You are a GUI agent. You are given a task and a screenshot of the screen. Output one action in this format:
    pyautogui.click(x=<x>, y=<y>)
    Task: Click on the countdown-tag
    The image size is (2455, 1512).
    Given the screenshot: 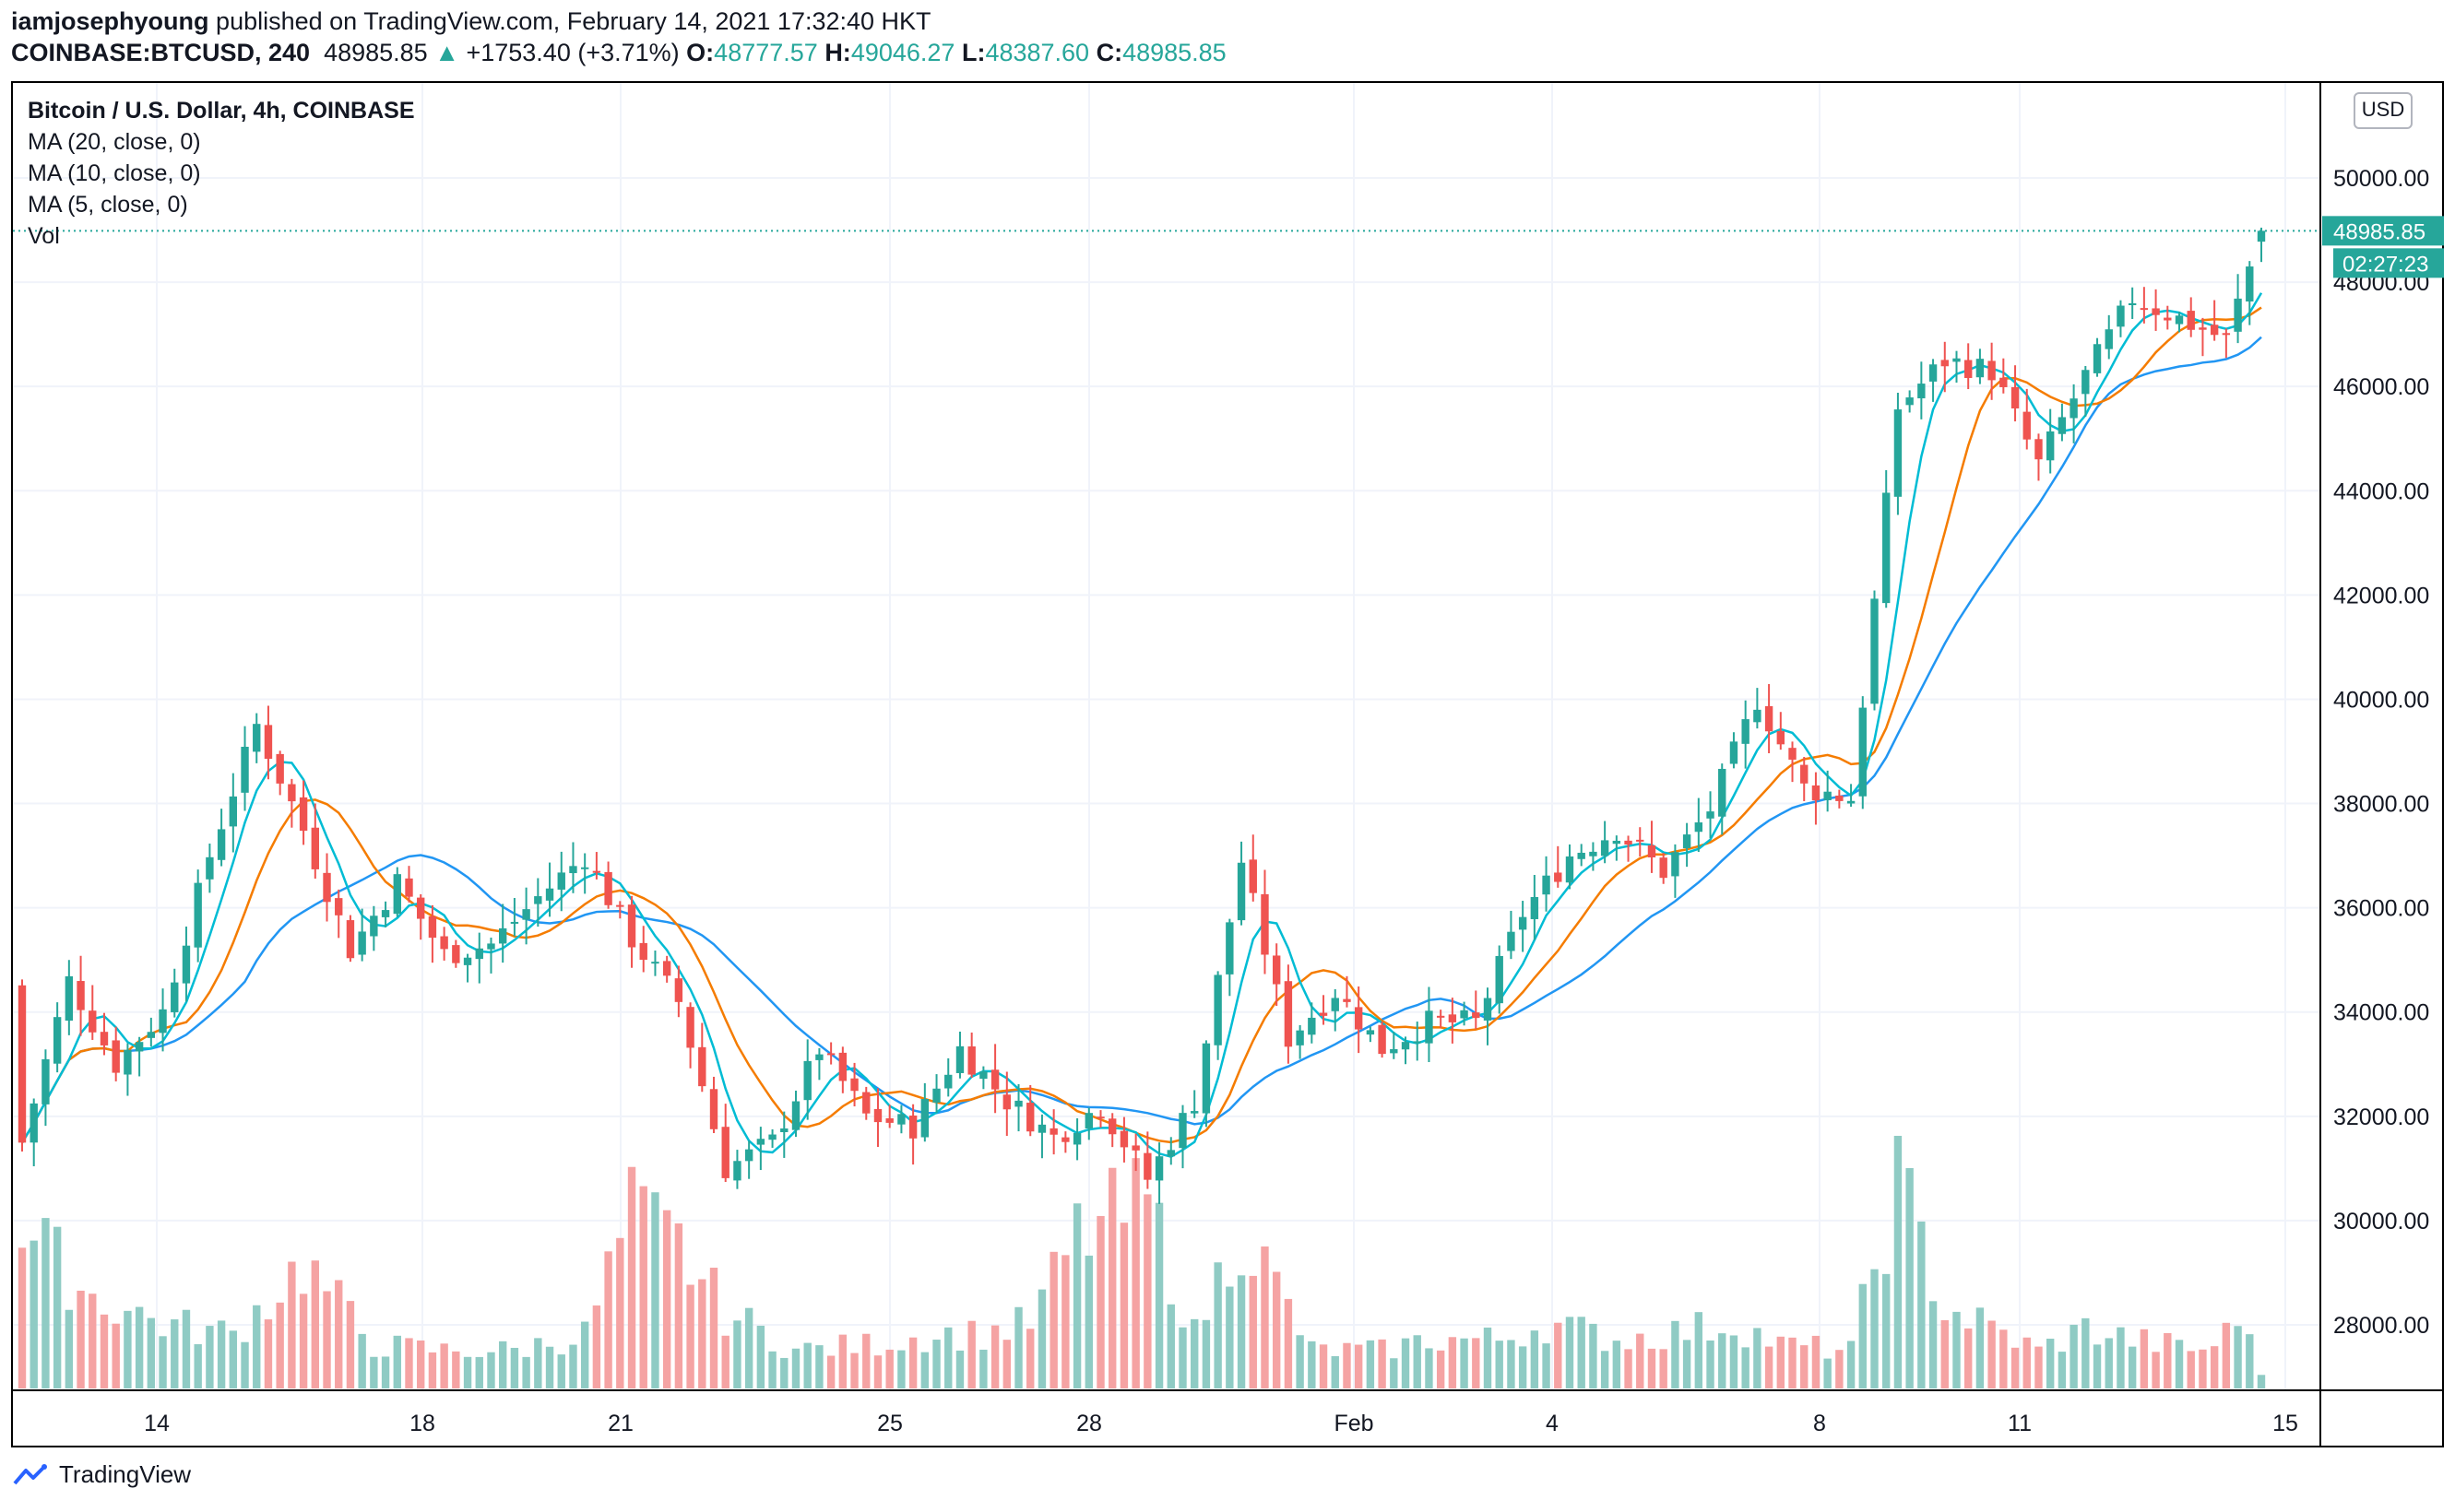 What is the action you would take?
    pyautogui.click(x=2388, y=263)
    